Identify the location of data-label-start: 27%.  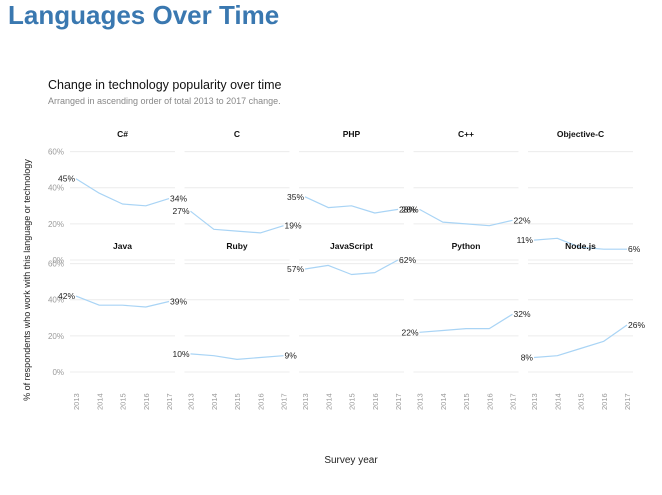
(180, 211).